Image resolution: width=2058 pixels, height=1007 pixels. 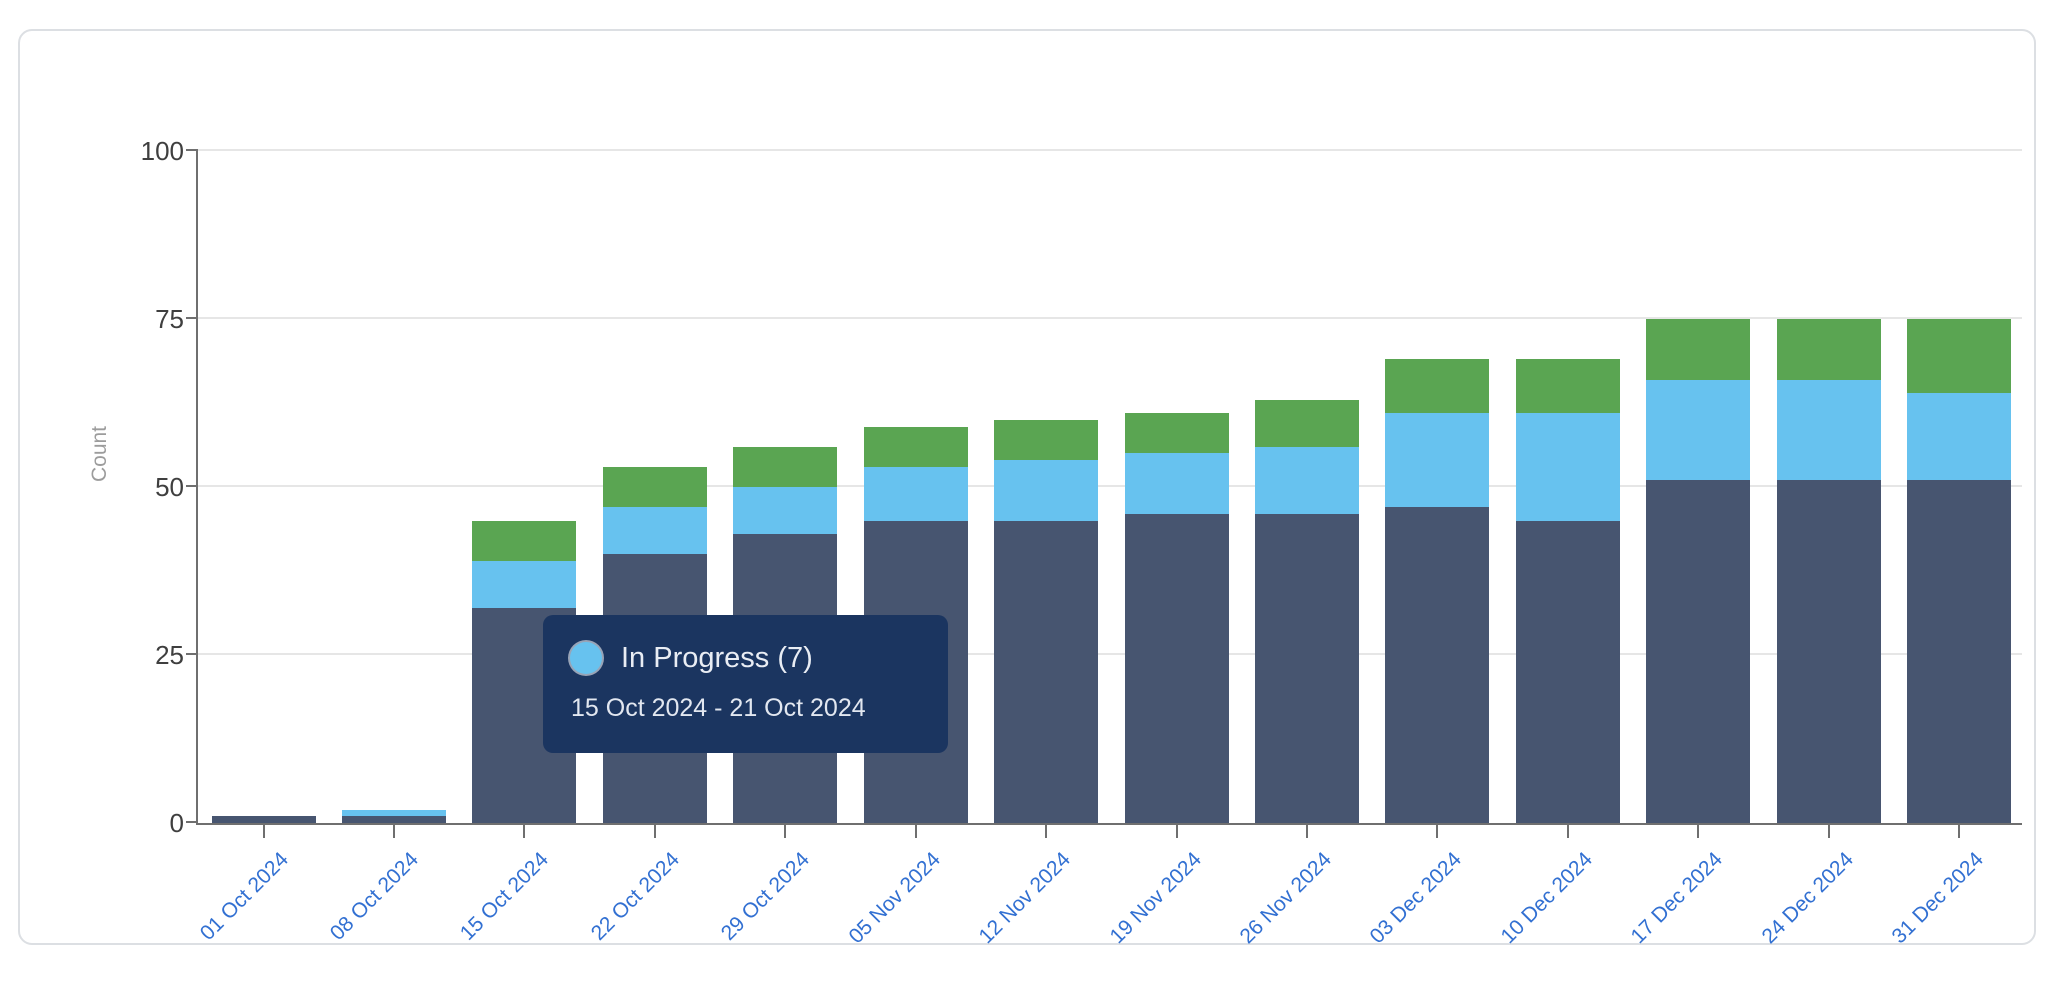 I want to click on series-marker-icon, so click(x=586, y=658).